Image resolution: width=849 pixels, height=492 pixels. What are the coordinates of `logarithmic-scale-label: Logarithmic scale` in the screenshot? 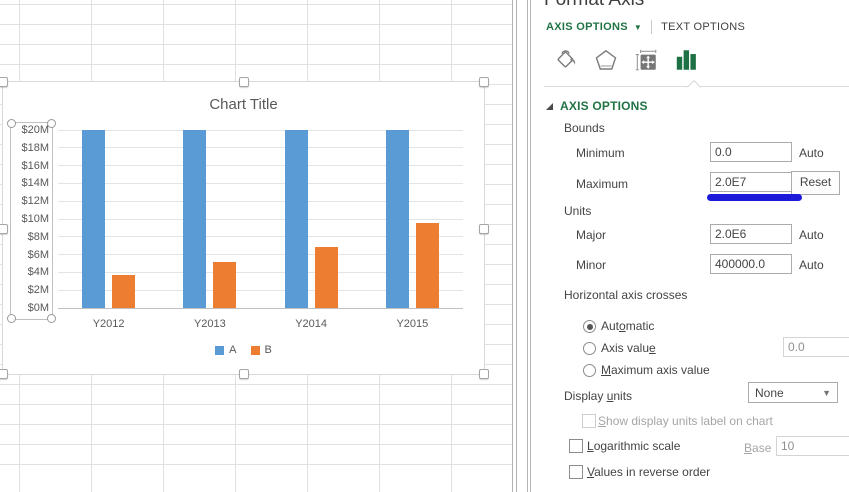 It's located at (634, 446).